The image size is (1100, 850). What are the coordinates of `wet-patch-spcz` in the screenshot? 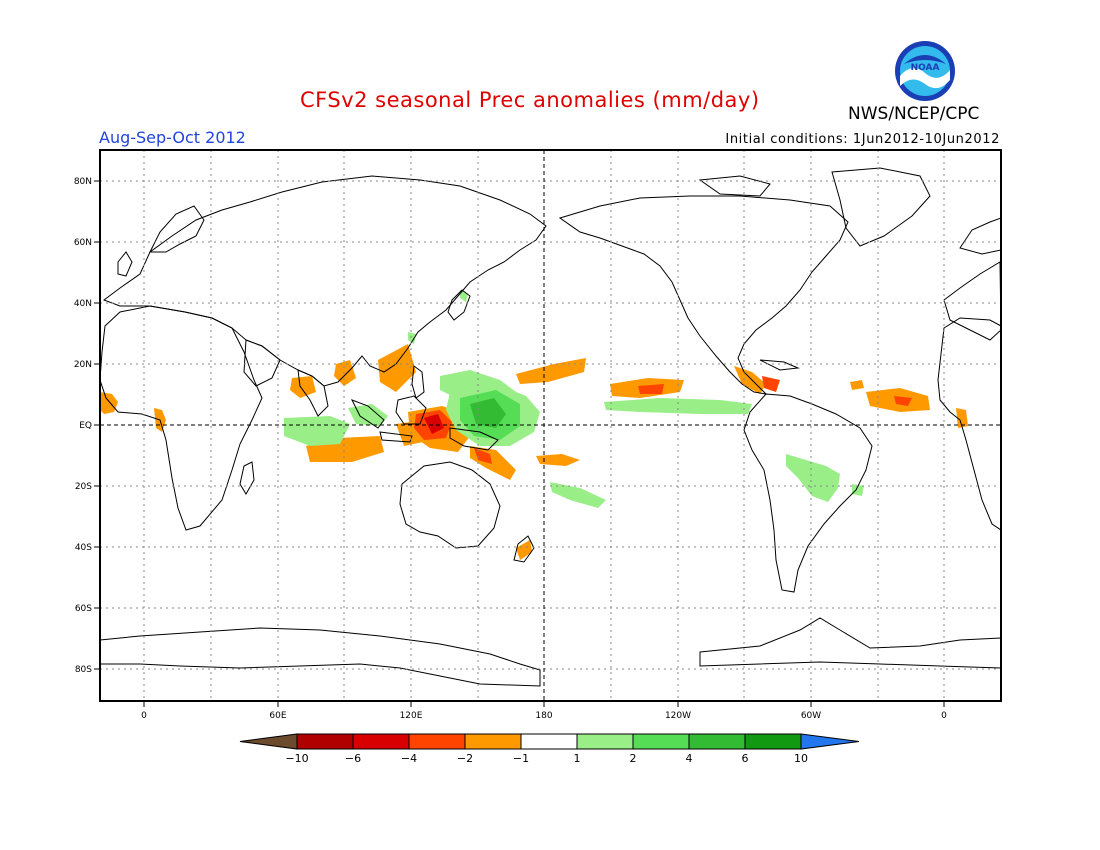 It's located at (578, 495).